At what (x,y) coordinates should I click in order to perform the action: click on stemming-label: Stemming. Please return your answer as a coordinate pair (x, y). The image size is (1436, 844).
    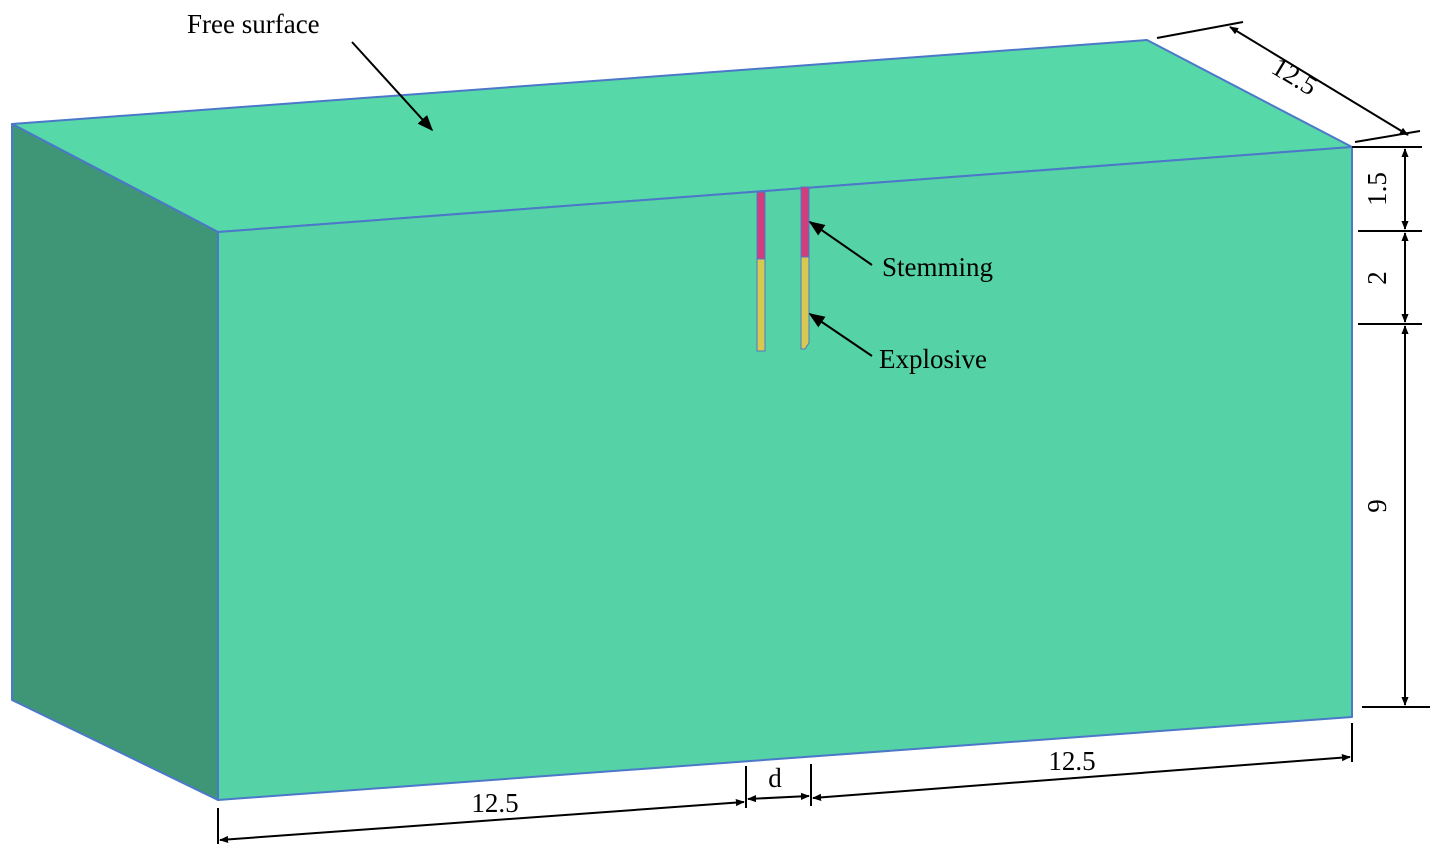
    Looking at the image, I should click on (937, 267).